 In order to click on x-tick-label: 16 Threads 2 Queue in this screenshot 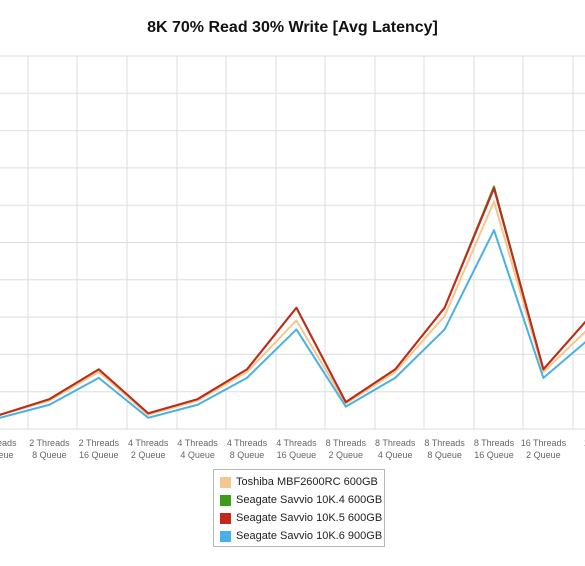, I will do `click(544, 449)`.